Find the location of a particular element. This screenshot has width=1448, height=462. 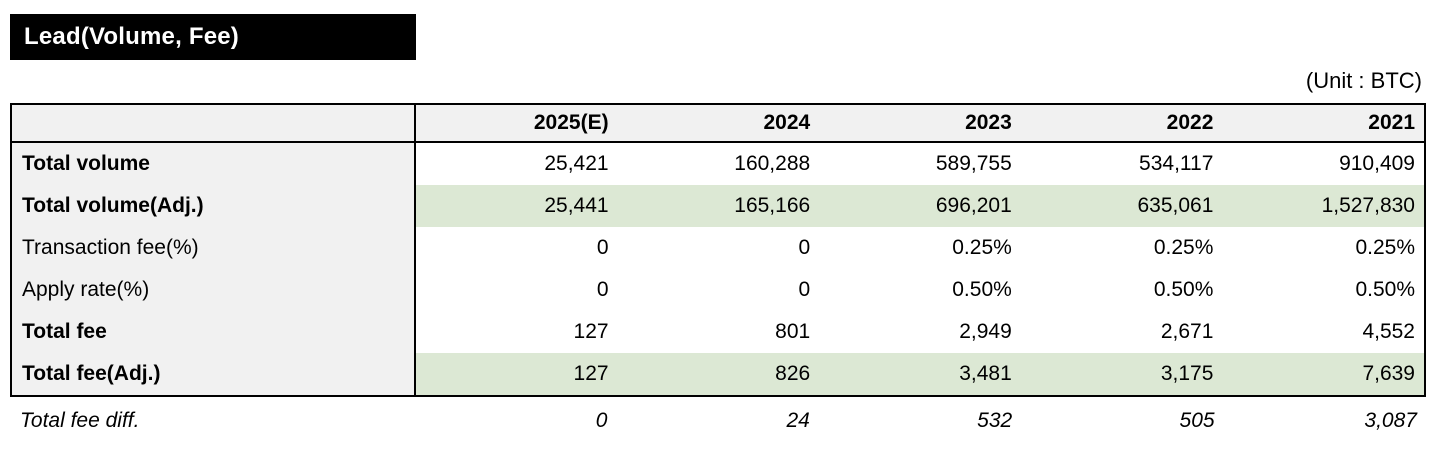

row-label-apply-rate: Apply rate(%) is located at coordinates (214, 290).